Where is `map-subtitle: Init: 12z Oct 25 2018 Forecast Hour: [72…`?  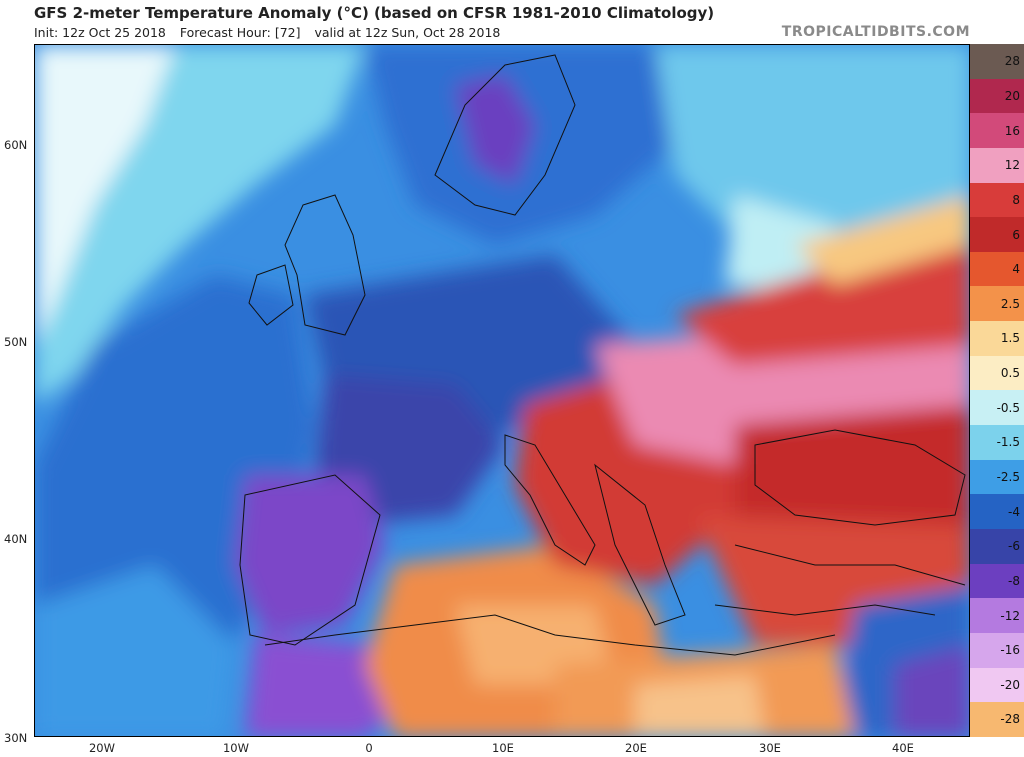 map-subtitle: Init: 12z Oct 25 2018 Forecast Hour: [72… is located at coordinates (272, 32).